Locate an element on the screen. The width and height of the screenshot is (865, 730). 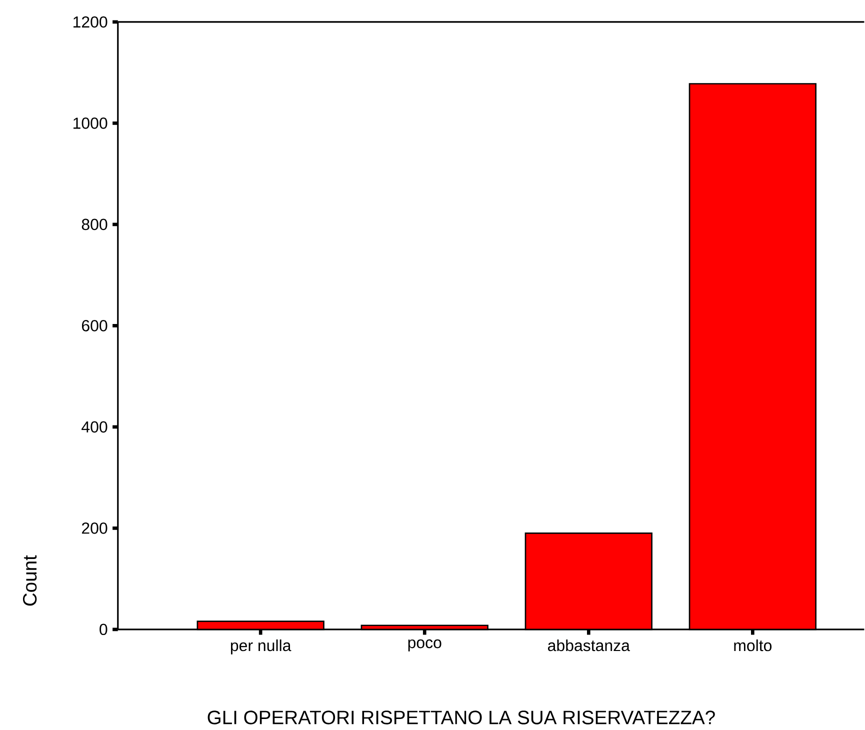
x-tick-label: poco is located at coordinates (425, 645).